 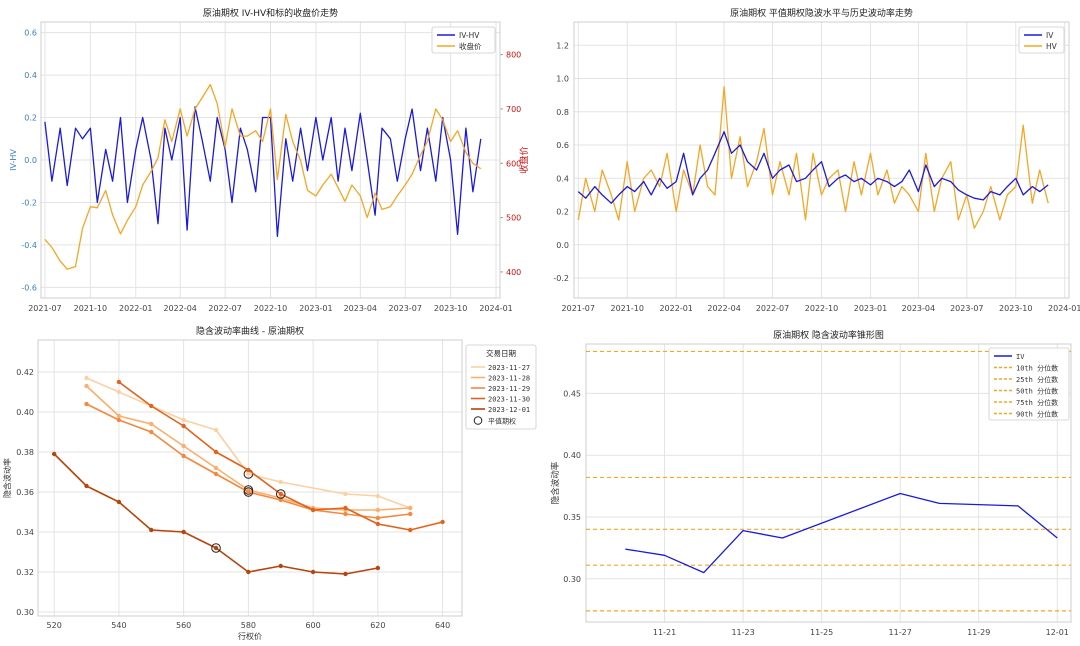 I want to click on y-tick-label: -0.6, so click(x=29, y=287).